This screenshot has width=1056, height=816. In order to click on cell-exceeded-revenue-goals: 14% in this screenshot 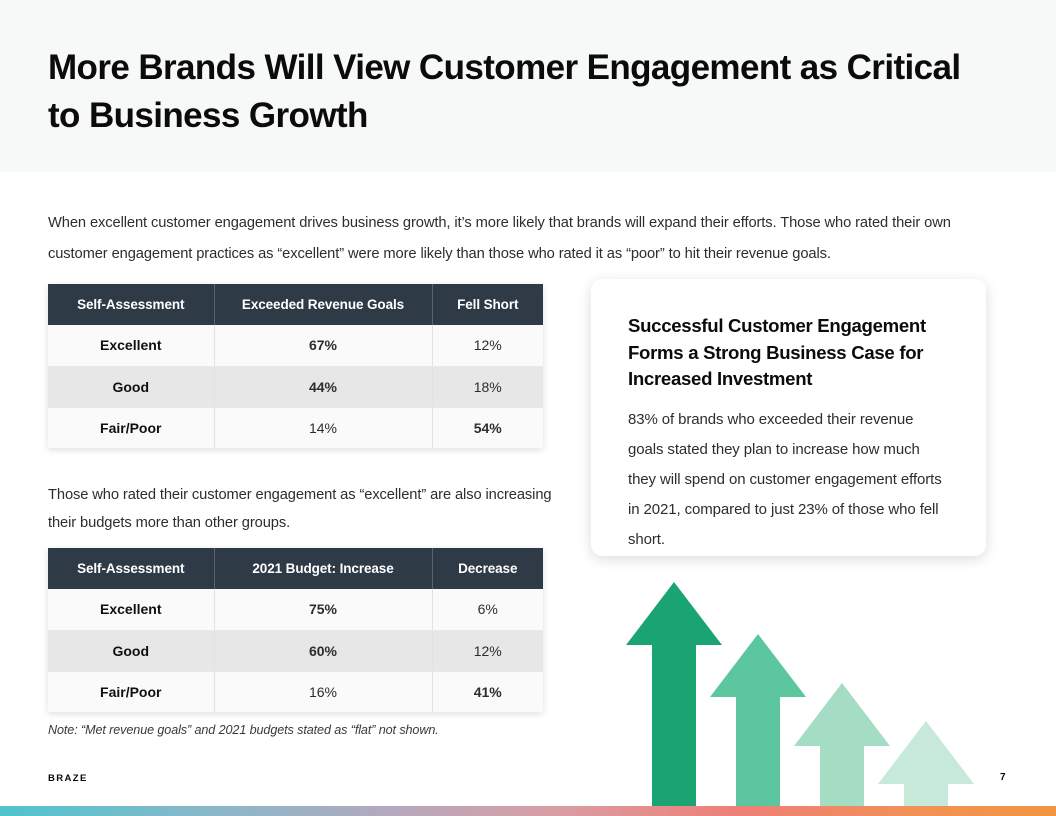, I will do `click(323, 427)`.